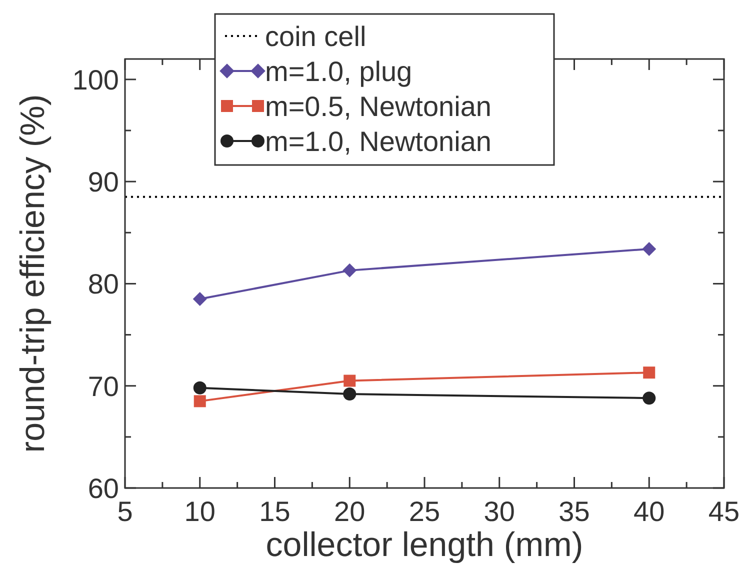  I want to click on x-tick-label: 15, so click(274, 511).